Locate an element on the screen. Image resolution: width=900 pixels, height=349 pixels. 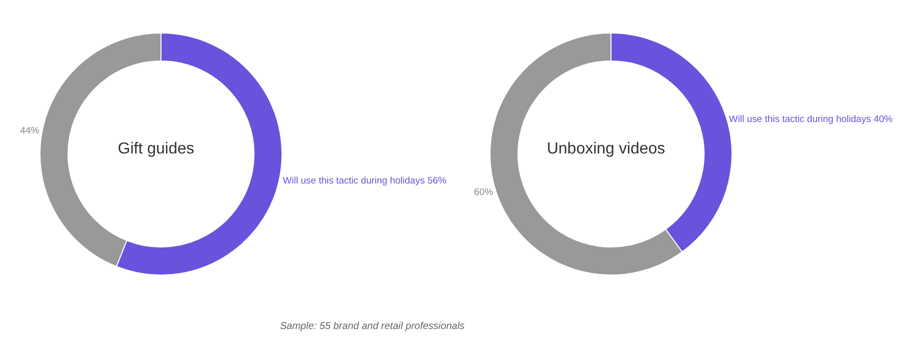
data-label: 44% is located at coordinates (30, 130).